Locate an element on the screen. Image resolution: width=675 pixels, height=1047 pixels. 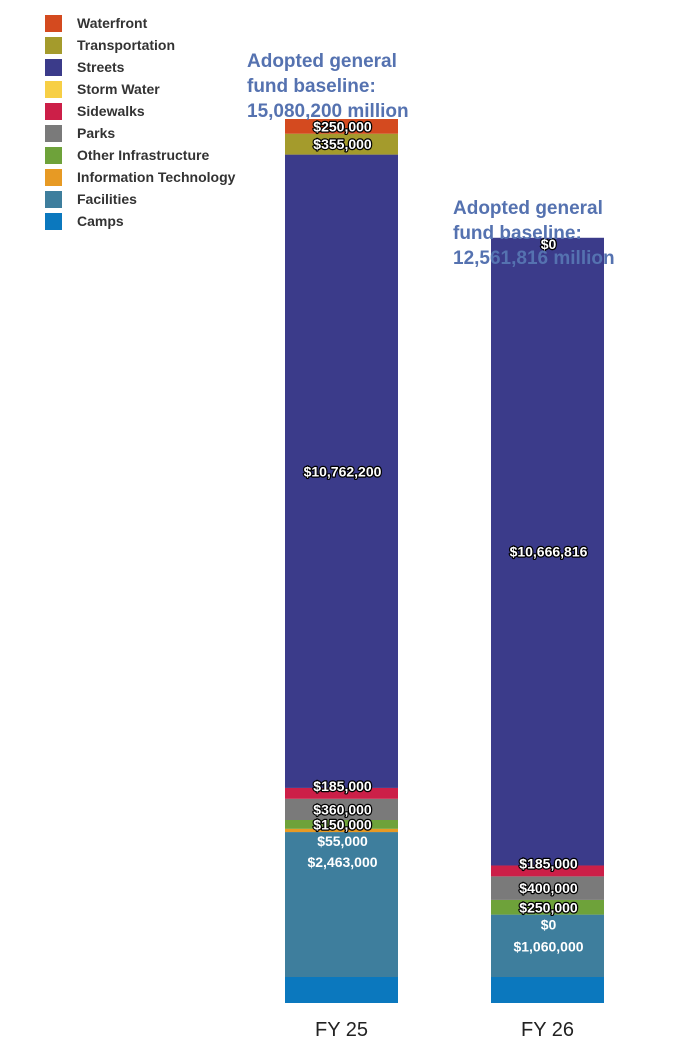
value-label-parks-fy-26: $400,000 is located at coordinates (548, 888).